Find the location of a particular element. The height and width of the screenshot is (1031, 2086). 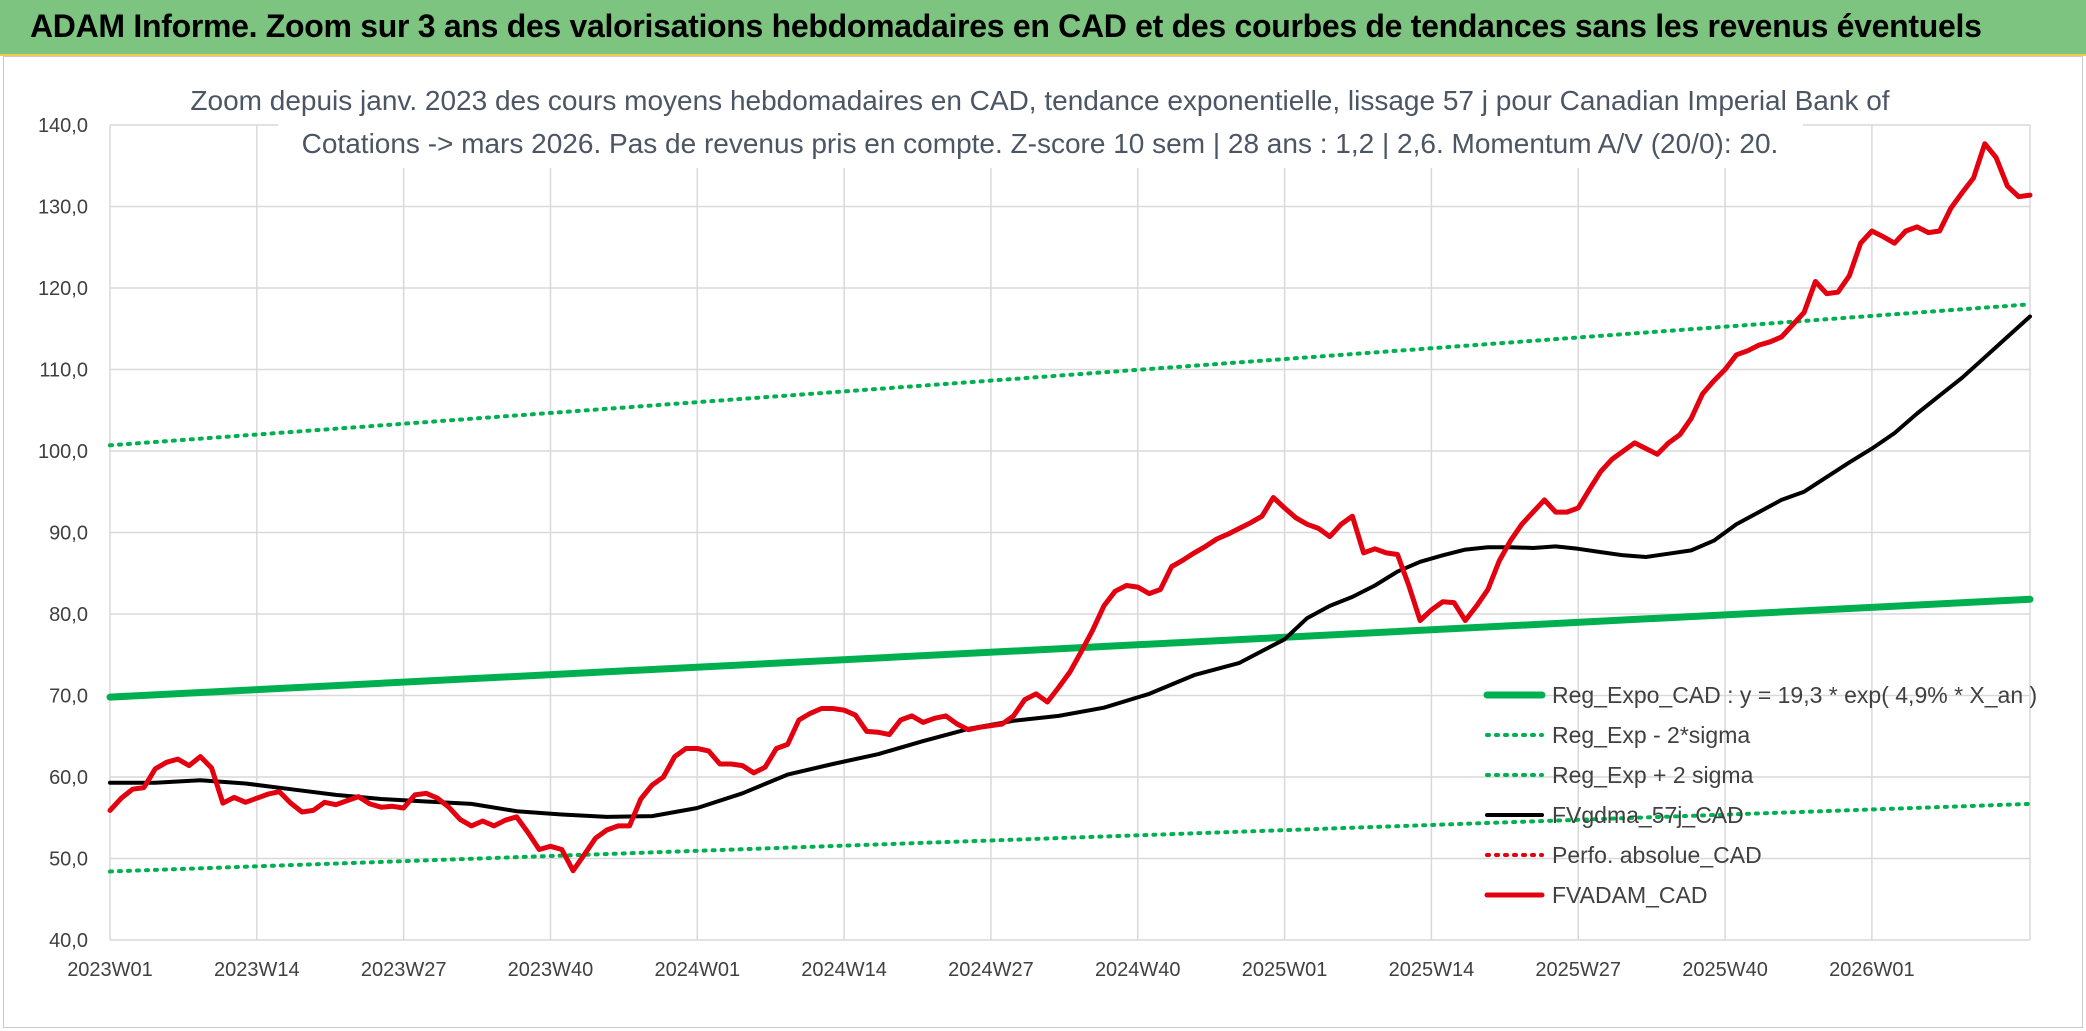

legend-label-5: FVADAM_CAD is located at coordinates (1630, 895).